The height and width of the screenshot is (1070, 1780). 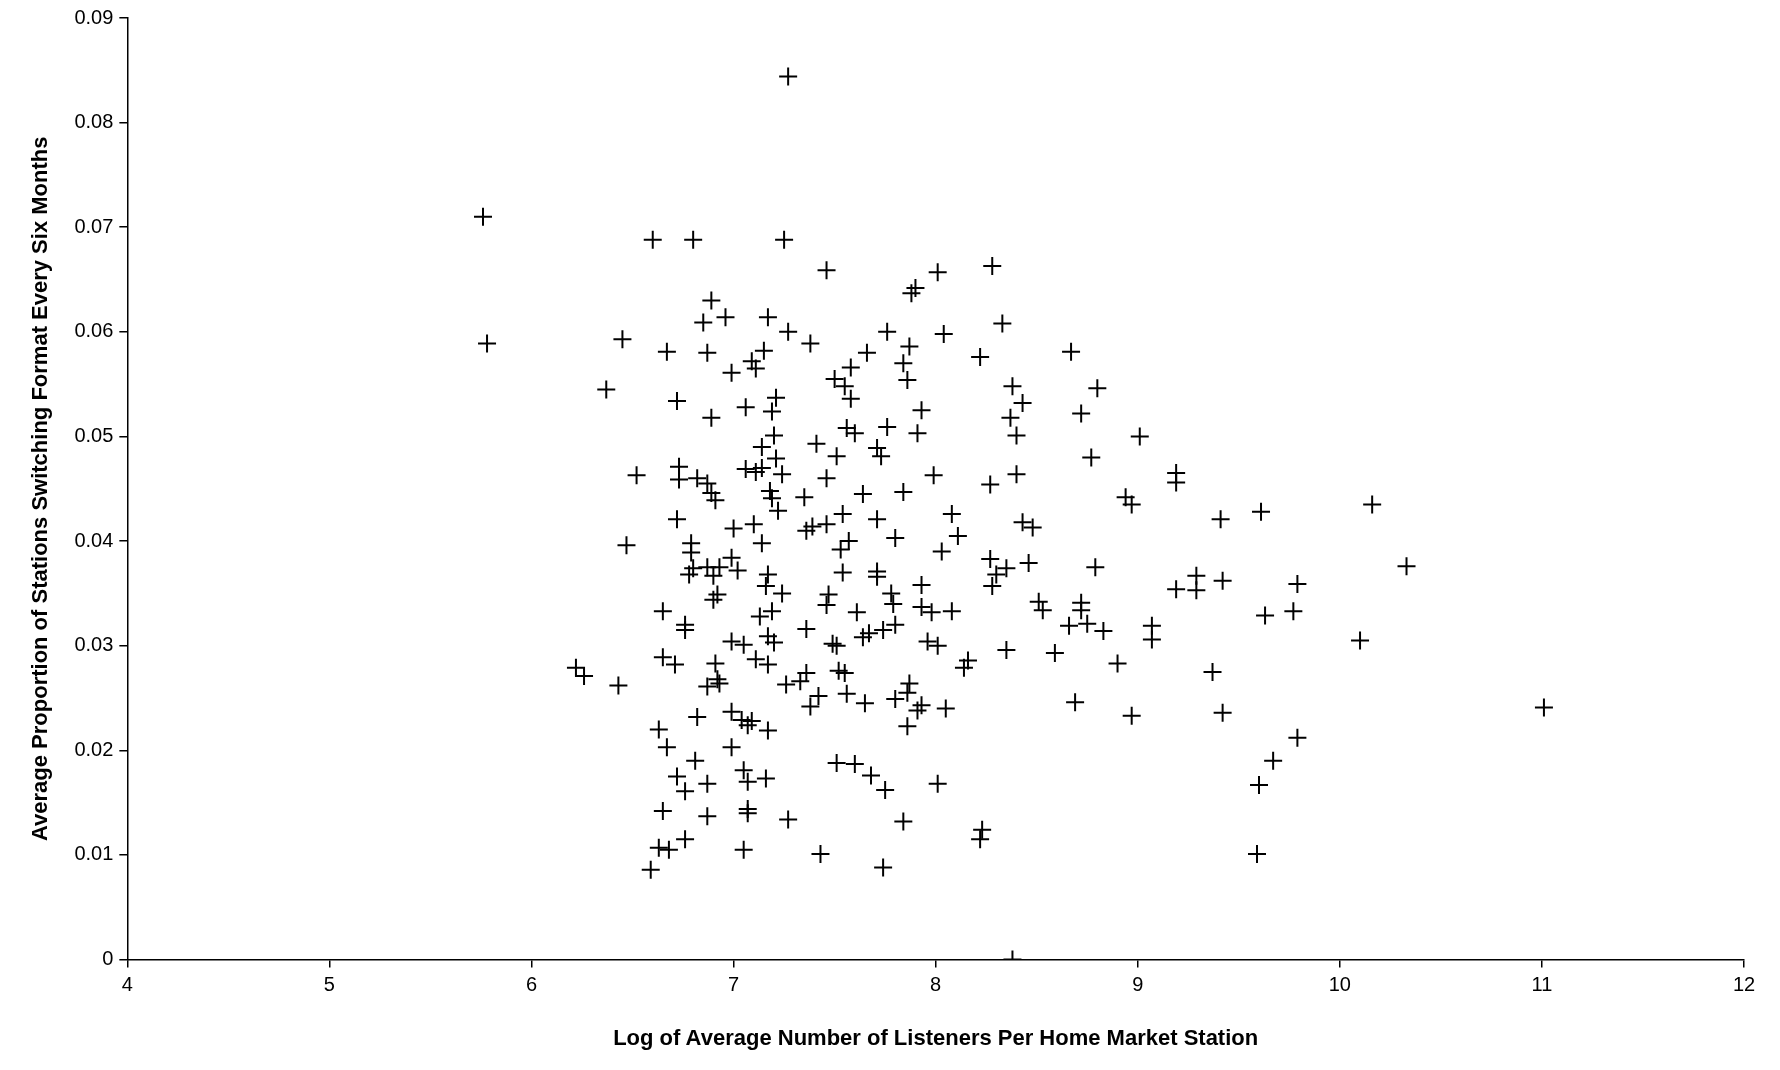 I want to click on x-tick-label: 11, so click(x=1542, y=984).